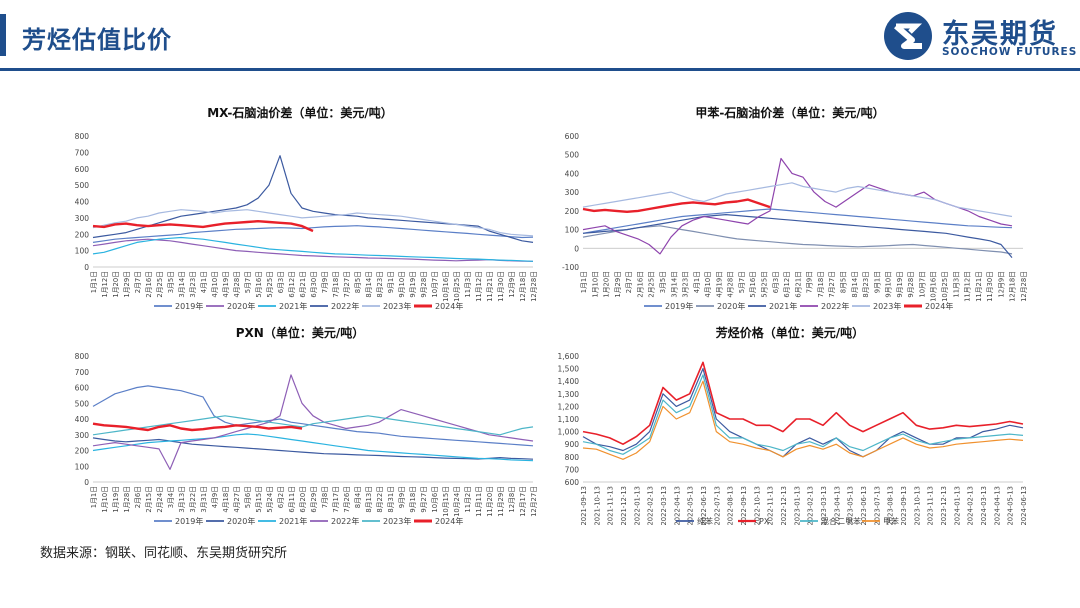  What do you see at coordinates (215, 497) in the screenshot?
I see `x-tick-label: 4月9日` at bounding box center [215, 497].